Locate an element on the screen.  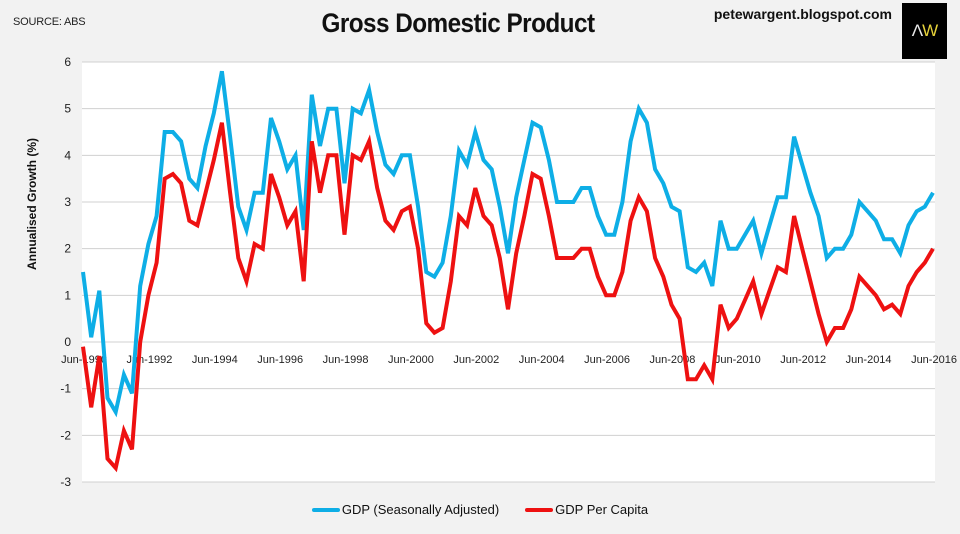
y-tick-label: -1 is located at coordinates (65, 389).